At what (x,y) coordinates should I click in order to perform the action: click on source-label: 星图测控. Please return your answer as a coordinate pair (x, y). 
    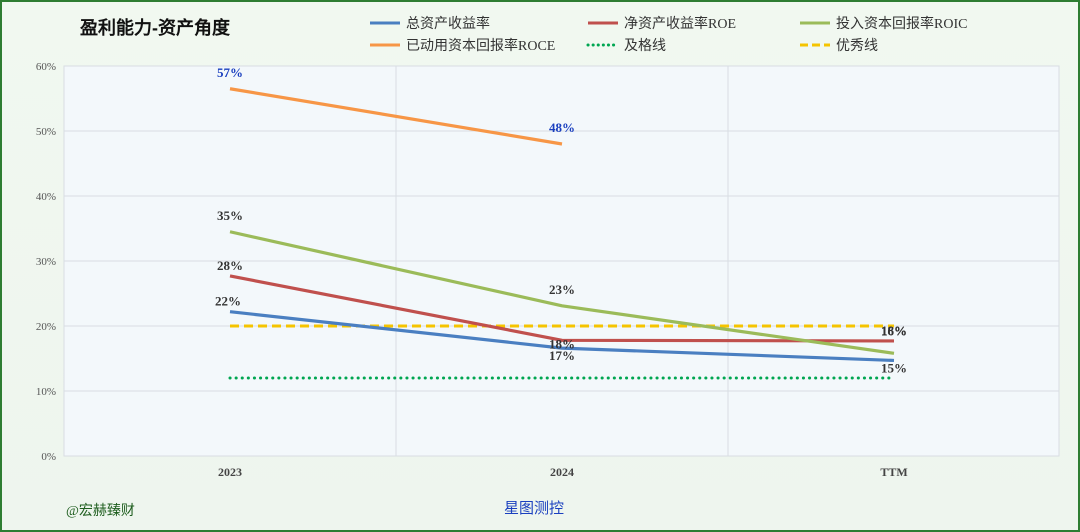
    Looking at the image, I should click on (534, 509).